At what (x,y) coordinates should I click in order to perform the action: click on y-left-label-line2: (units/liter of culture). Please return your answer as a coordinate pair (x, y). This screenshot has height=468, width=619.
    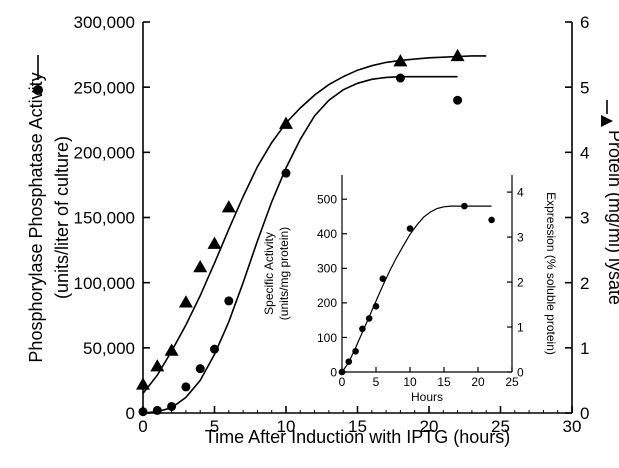
    Looking at the image, I should click on (62, 217).